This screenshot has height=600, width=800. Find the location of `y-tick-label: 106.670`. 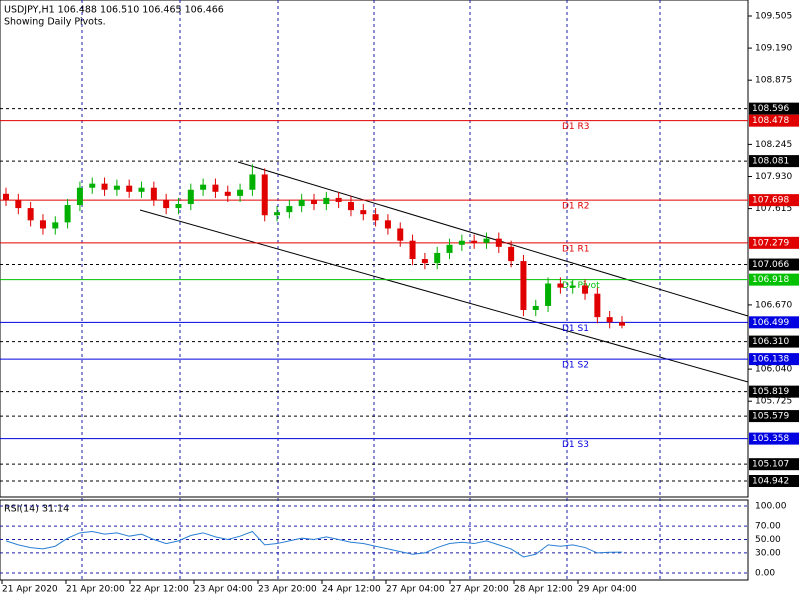

y-tick-label: 106.670 is located at coordinates (773, 305).